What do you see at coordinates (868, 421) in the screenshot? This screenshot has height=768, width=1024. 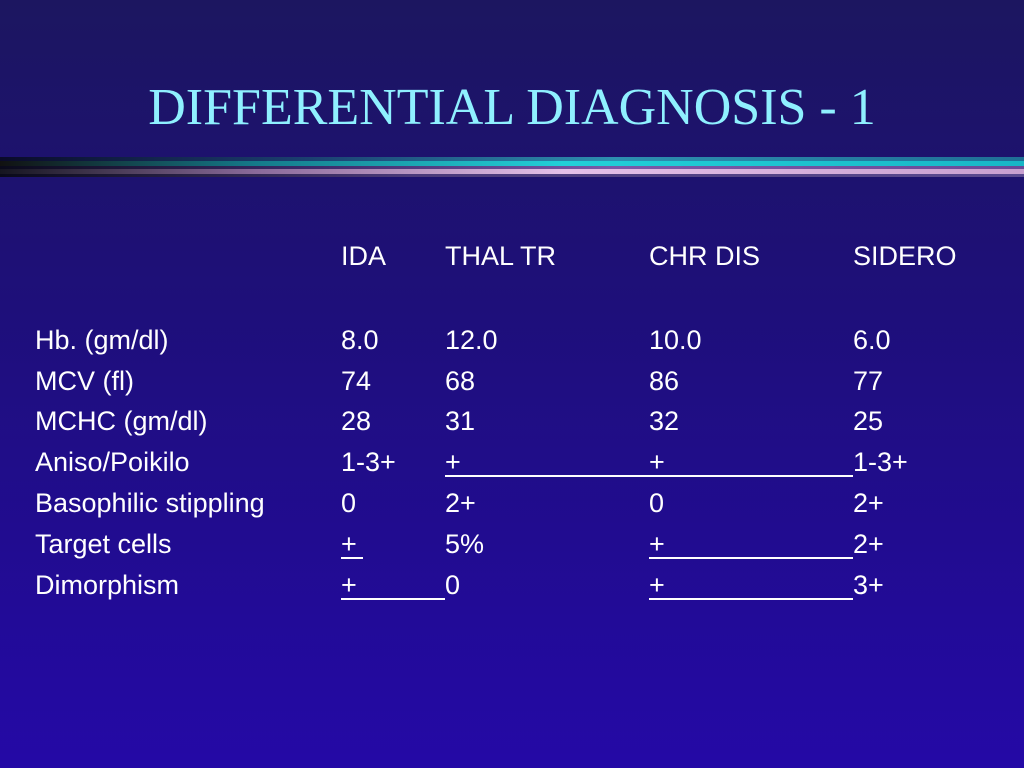 I see `table-cell: 25` at bounding box center [868, 421].